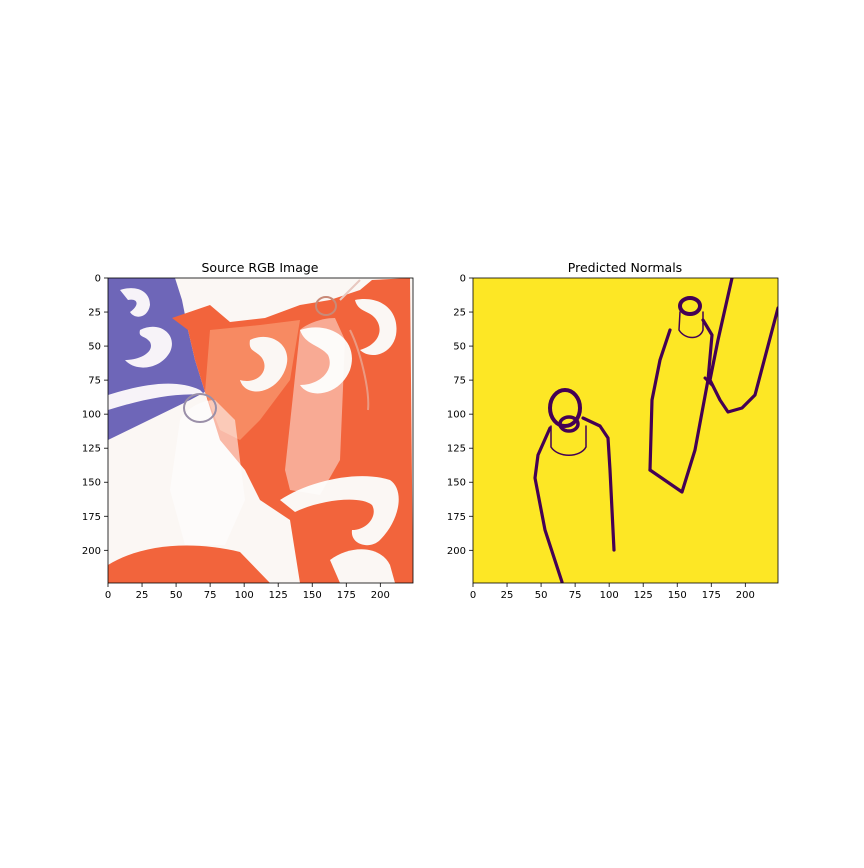 Image resolution: width=864 pixels, height=868 pixels. What do you see at coordinates (98, 279) in the screenshot?
I see `source-ytick-label: 0` at bounding box center [98, 279].